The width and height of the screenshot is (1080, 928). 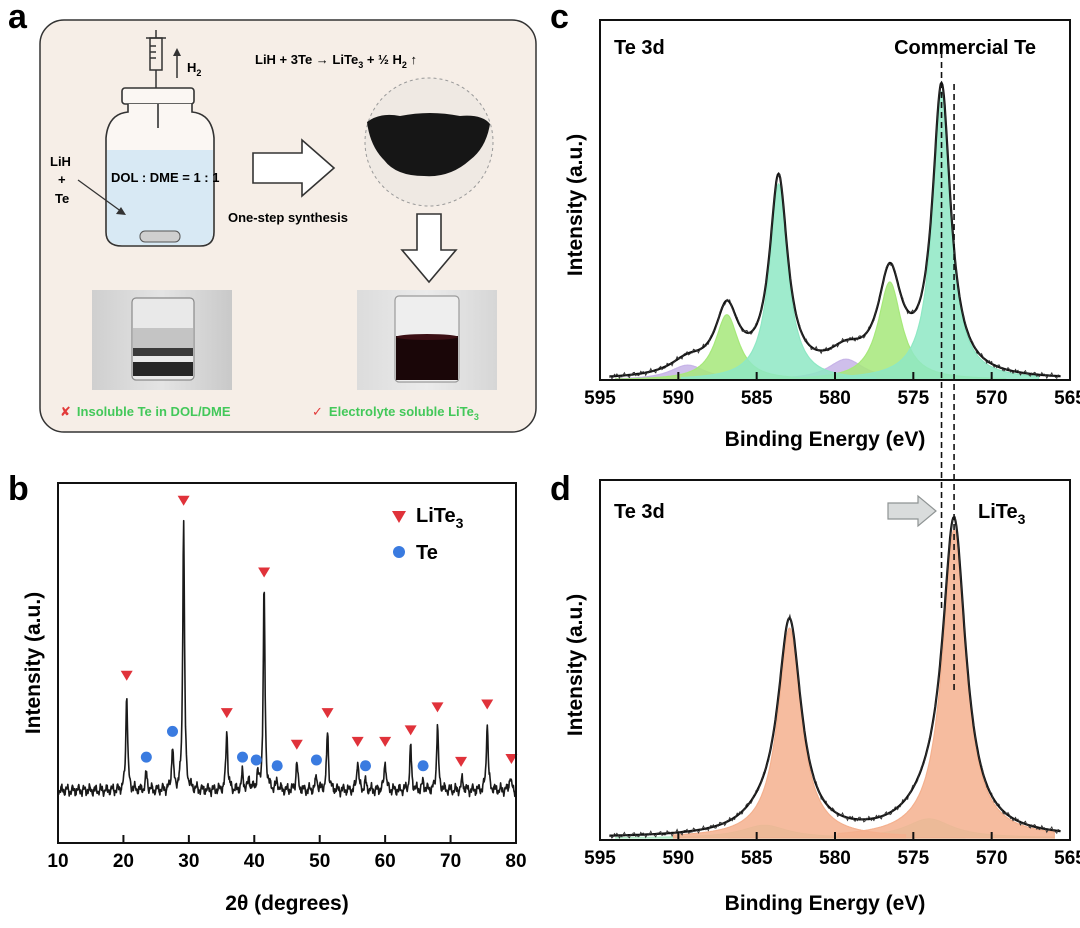 What do you see at coordinates (992, 398) in the screenshot?
I see `xps-c-x-tick-label: 570` at bounding box center [992, 398].